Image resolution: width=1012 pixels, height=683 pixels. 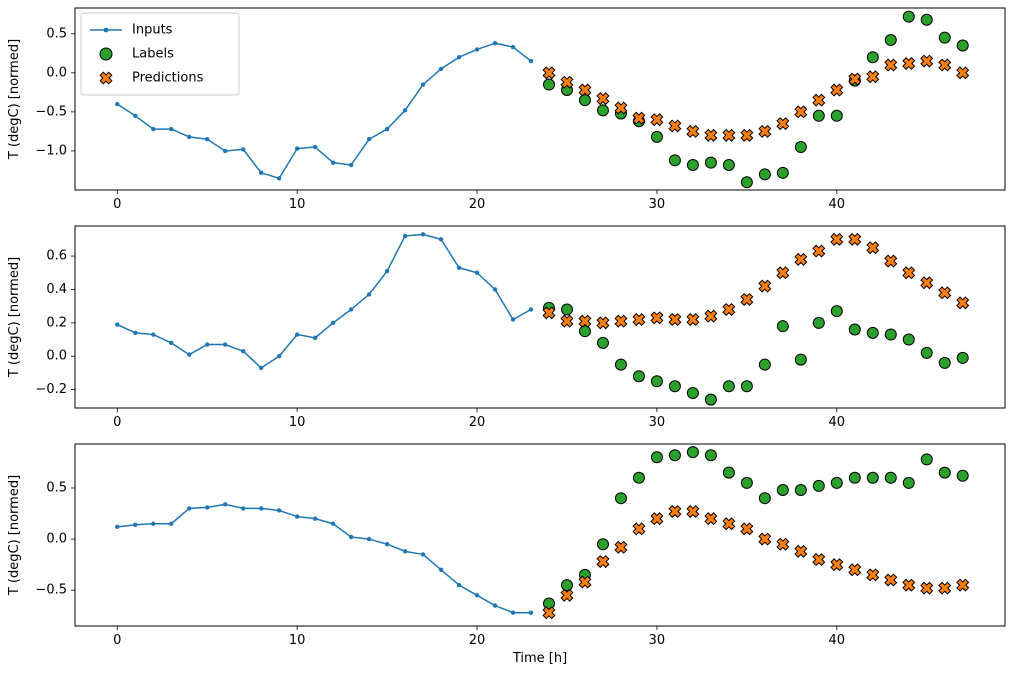 What do you see at coordinates (837, 204) in the screenshot?
I see `x-tick-label: 40` at bounding box center [837, 204].